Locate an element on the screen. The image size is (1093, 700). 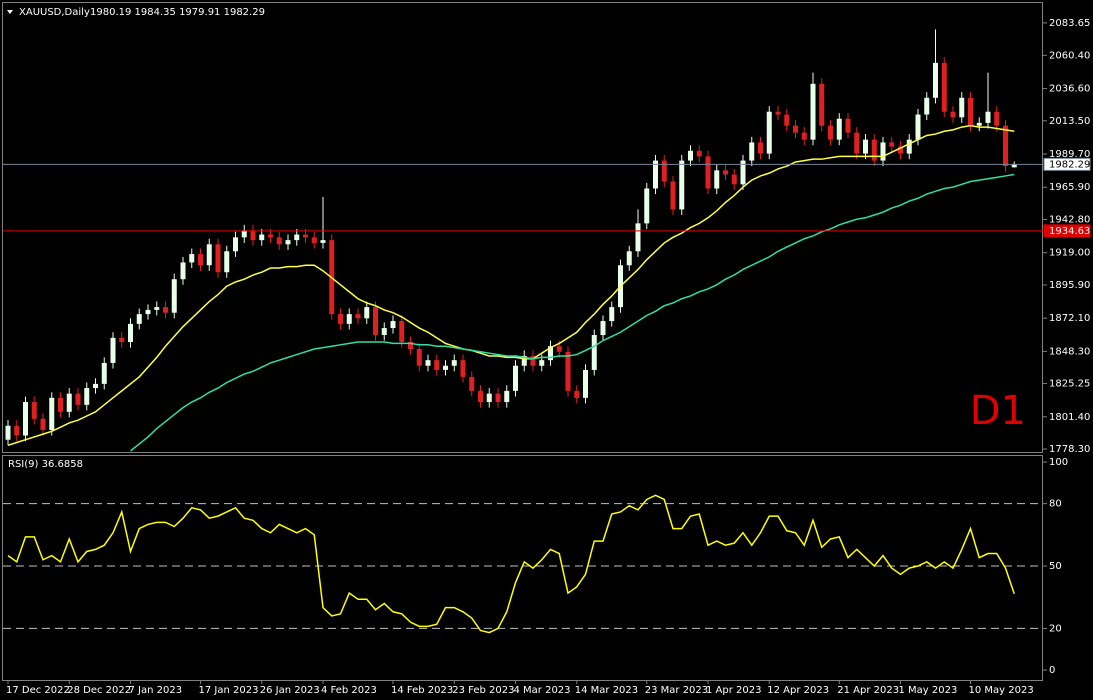
menu-icon is located at coordinates (10, 12).